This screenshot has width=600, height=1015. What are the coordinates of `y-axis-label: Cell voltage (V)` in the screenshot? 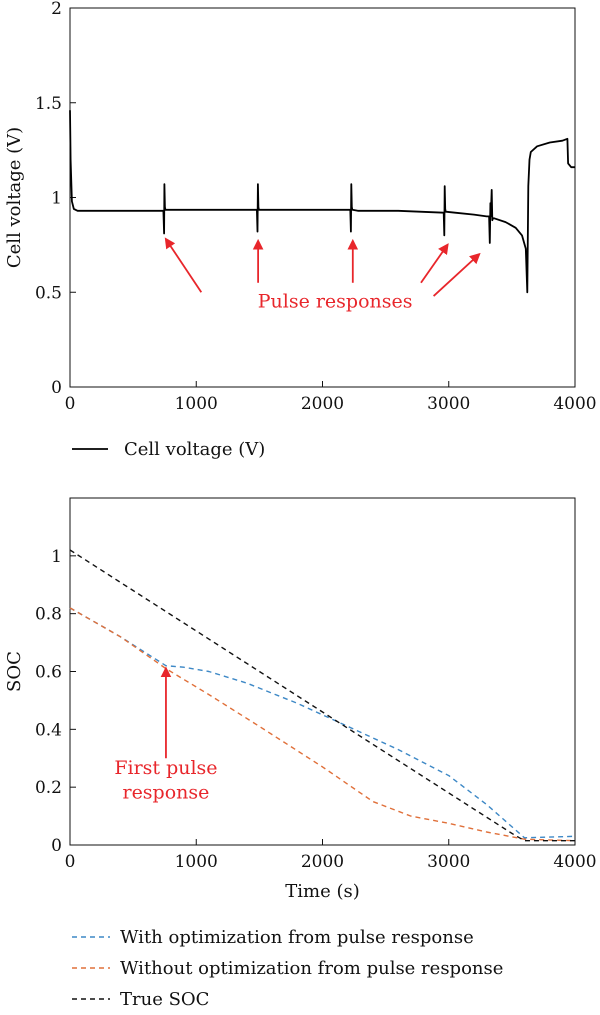 It's located at (14, 197).